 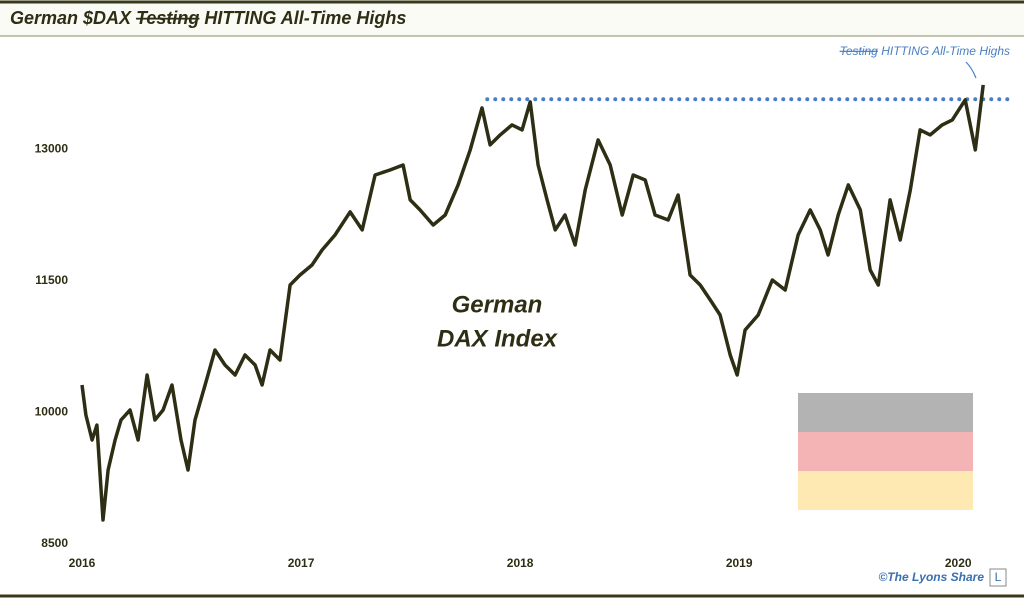 What do you see at coordinates (301, 563) in the screenshot?
I see `x-tick-label: 2017` at bounding box center [301, 563].